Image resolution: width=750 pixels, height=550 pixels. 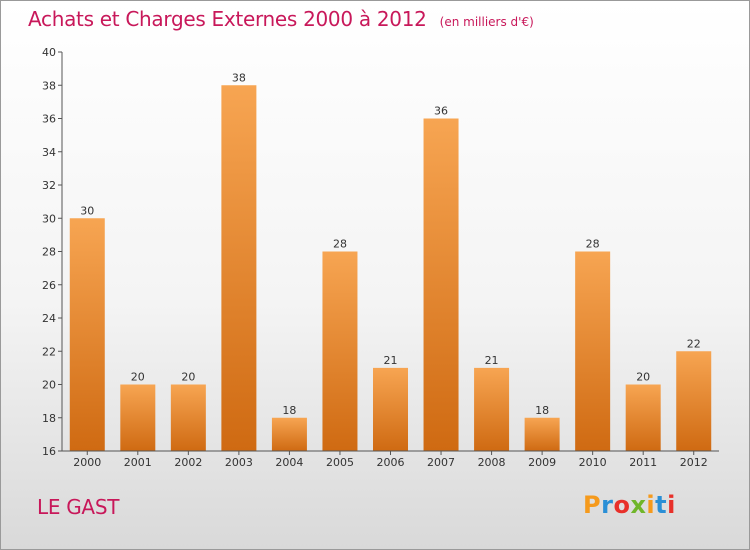 What do you see at coordinates (289, 462) in the screenshot?
I see `x-tick-label-2004: 2004` at bounding box center [289, 462].